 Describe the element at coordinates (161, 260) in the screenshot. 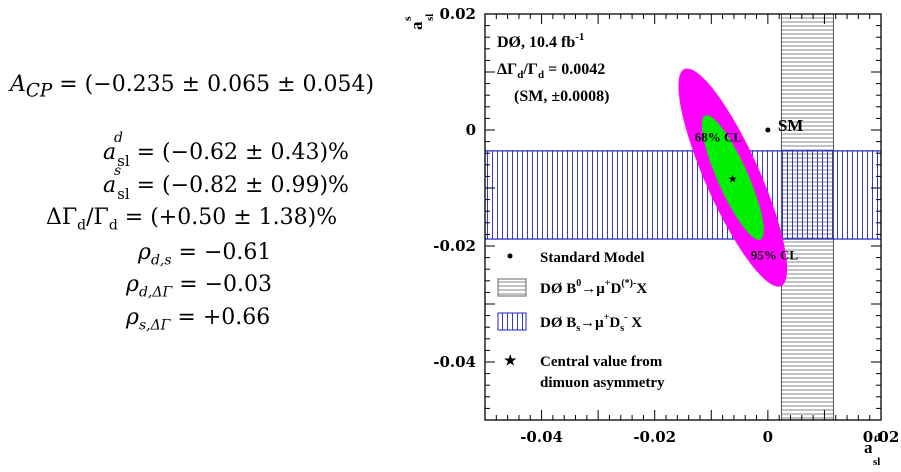

I see `rho-ds-subscript: d,s` at that location.